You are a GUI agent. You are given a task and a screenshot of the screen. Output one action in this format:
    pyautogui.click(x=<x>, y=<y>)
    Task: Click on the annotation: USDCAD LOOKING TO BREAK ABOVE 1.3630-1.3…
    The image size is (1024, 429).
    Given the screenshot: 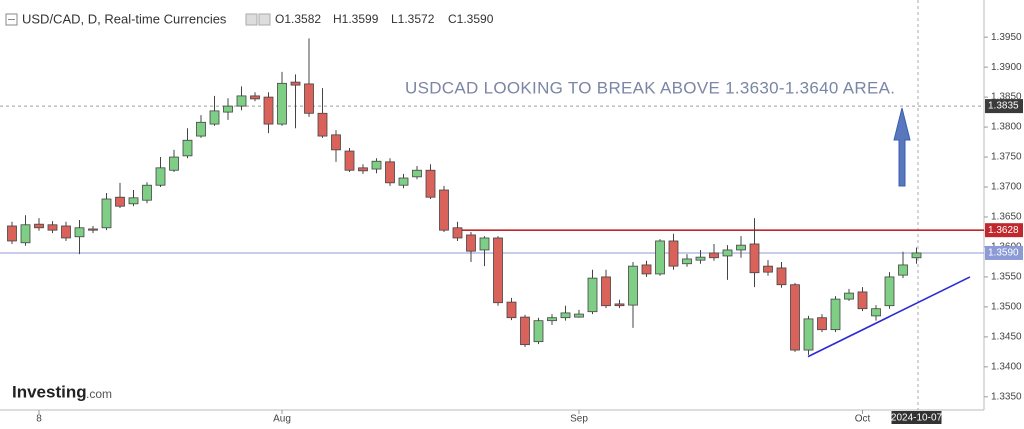 What is the action you would take?
    pyautogui.click(x=650, y=87)
    